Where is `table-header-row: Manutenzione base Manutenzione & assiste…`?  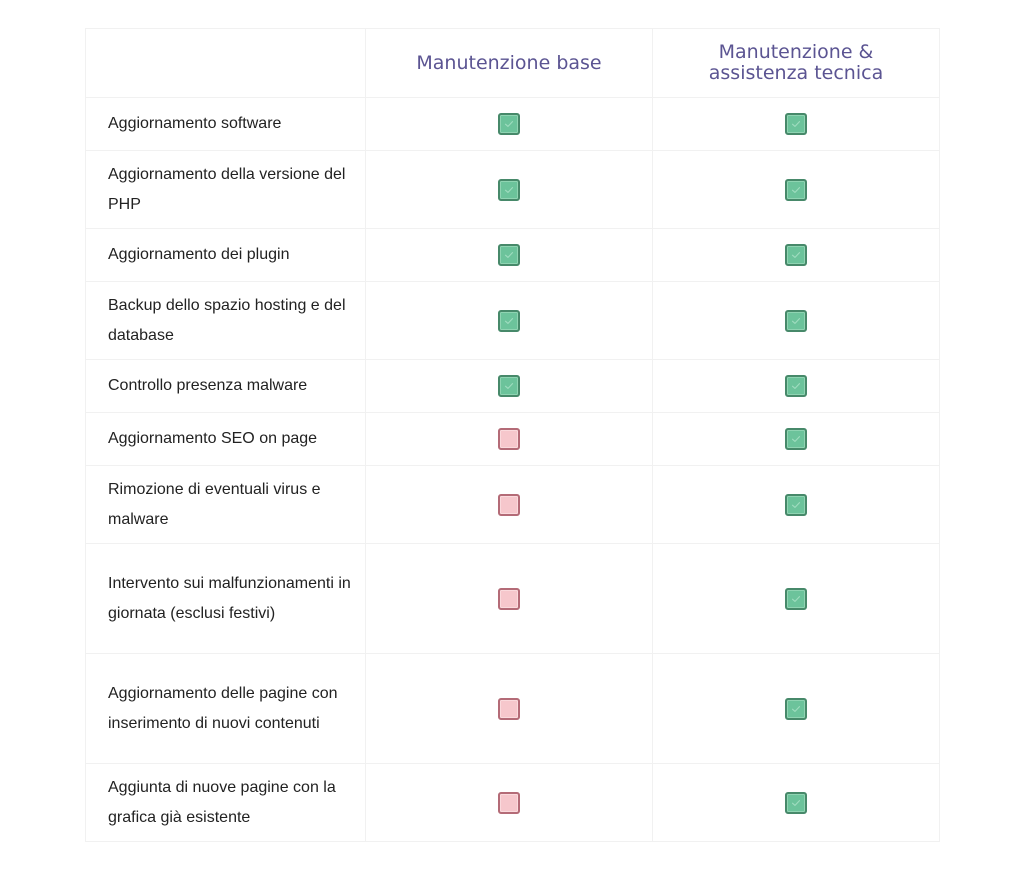
table-header-row: Manutenzione base Manutenzione & assiste… is located at coordinates (512, 63).